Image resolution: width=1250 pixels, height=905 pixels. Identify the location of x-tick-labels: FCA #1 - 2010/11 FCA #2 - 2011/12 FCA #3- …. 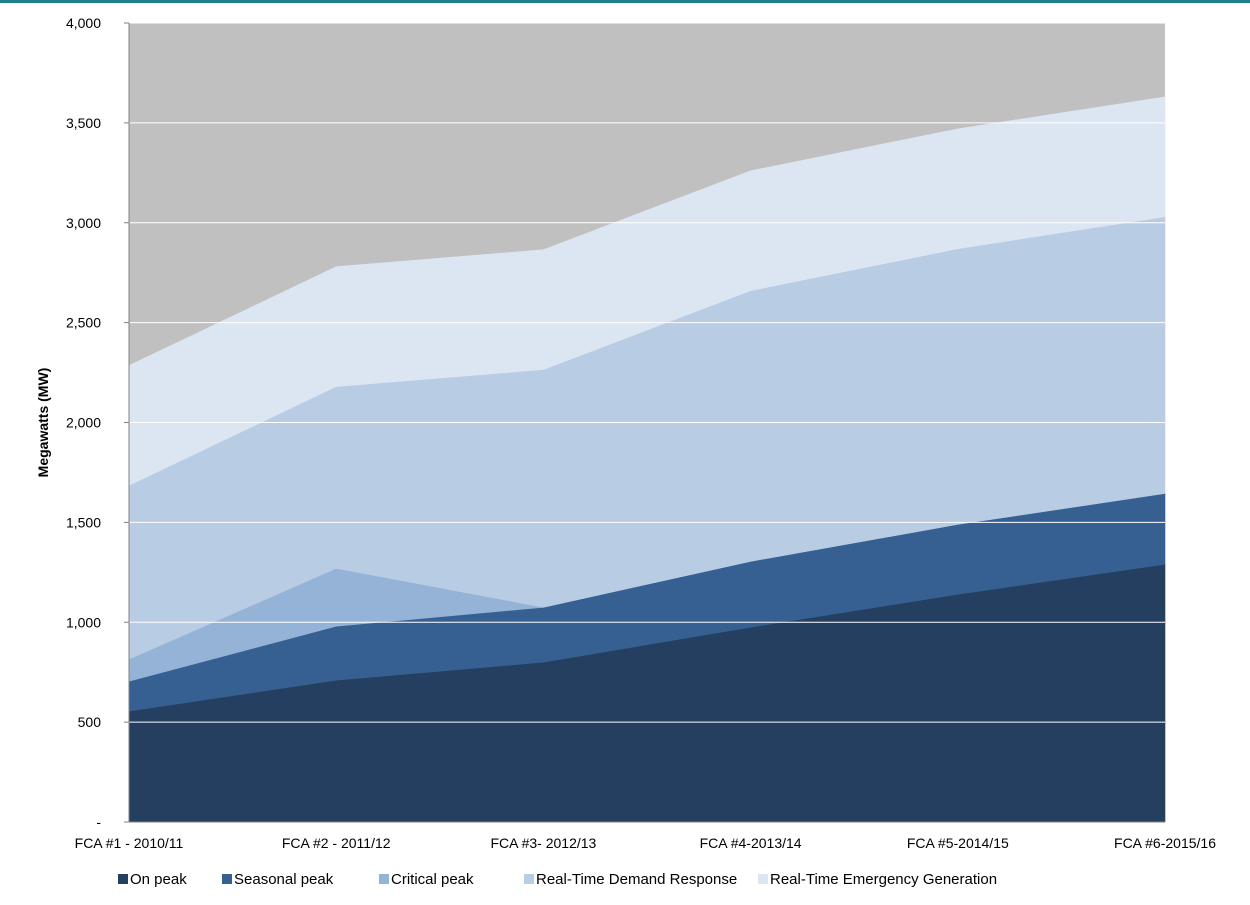
(646, 843).